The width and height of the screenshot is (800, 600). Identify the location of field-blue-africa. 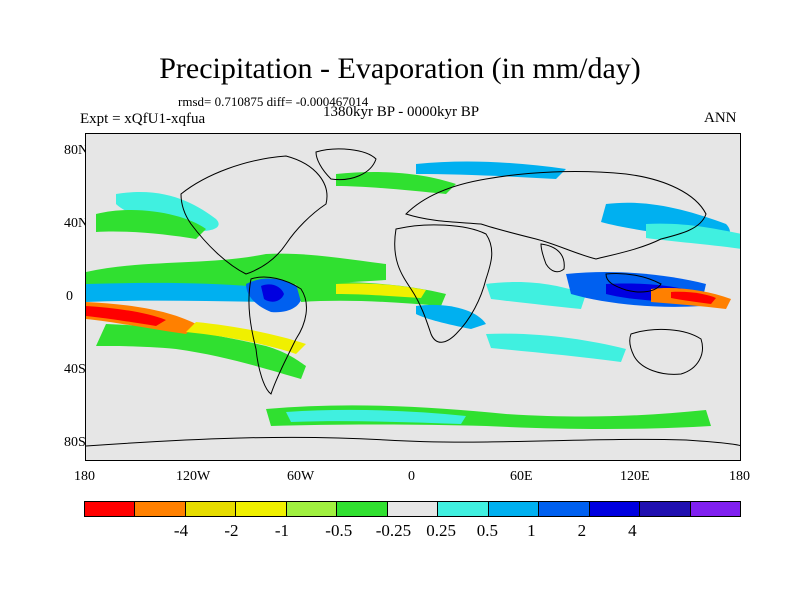
(451, 316).